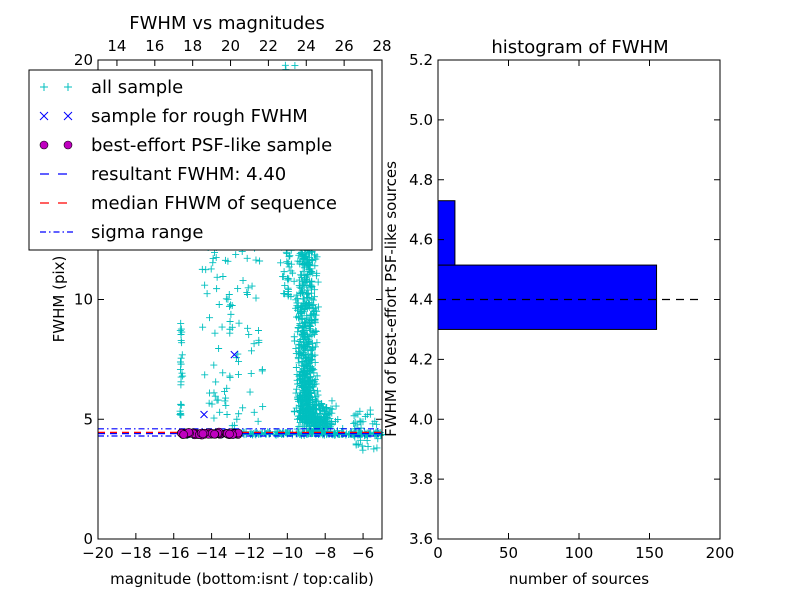 The height and width of the screenshot is (600, 800). I want to click on rough-sample-points, so click(219, 384).